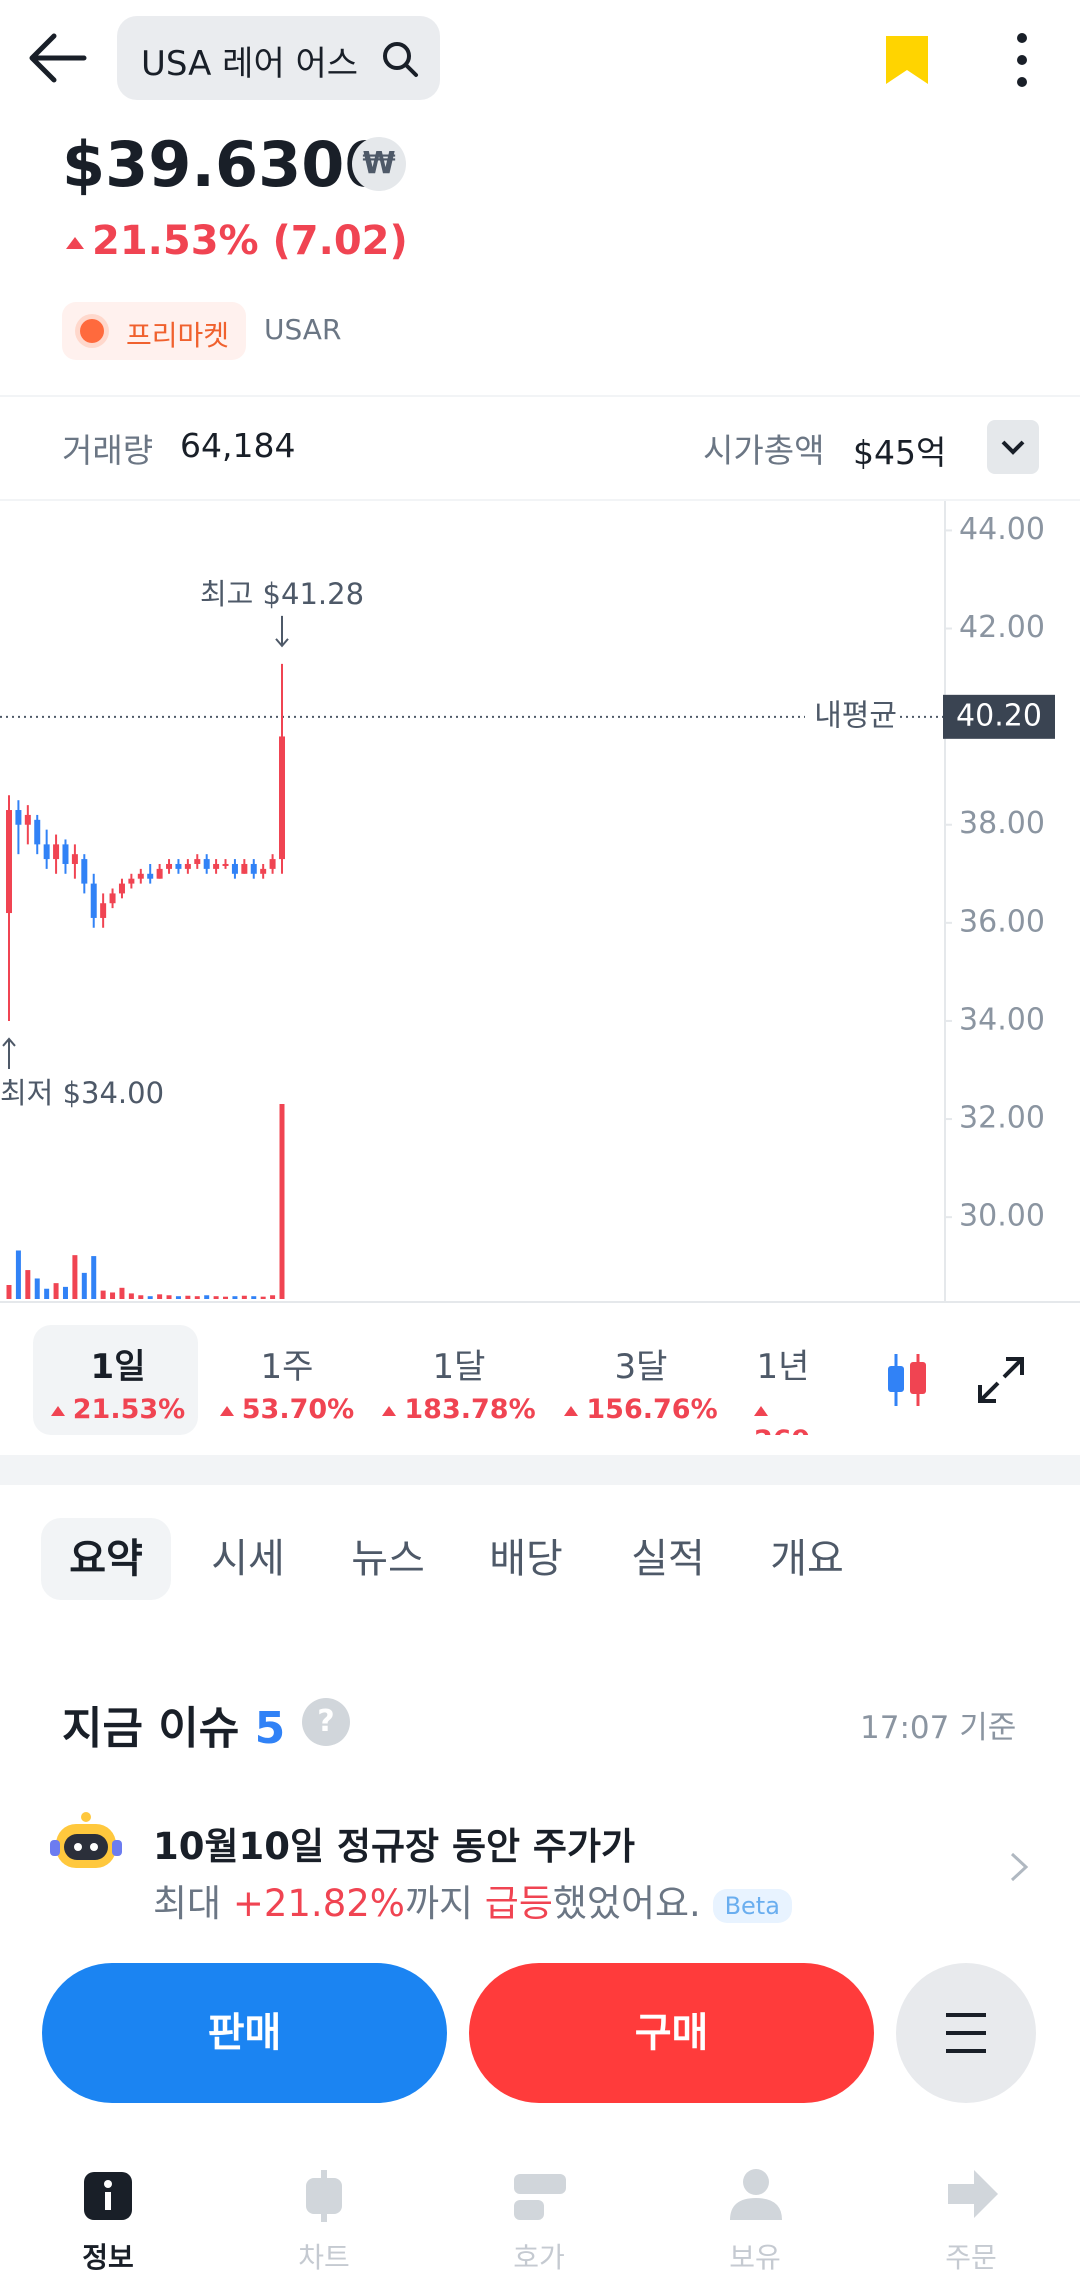 This screenshot has height=2284, width=1080. Describe the element at coordinates (86, 1840) in the screenshot. I see `robot-icon` at that location.